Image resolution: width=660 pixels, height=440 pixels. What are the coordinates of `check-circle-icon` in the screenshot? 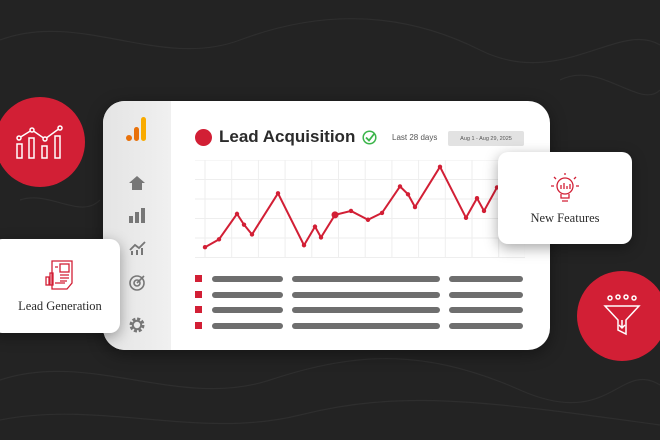 It's located at (369, 137).